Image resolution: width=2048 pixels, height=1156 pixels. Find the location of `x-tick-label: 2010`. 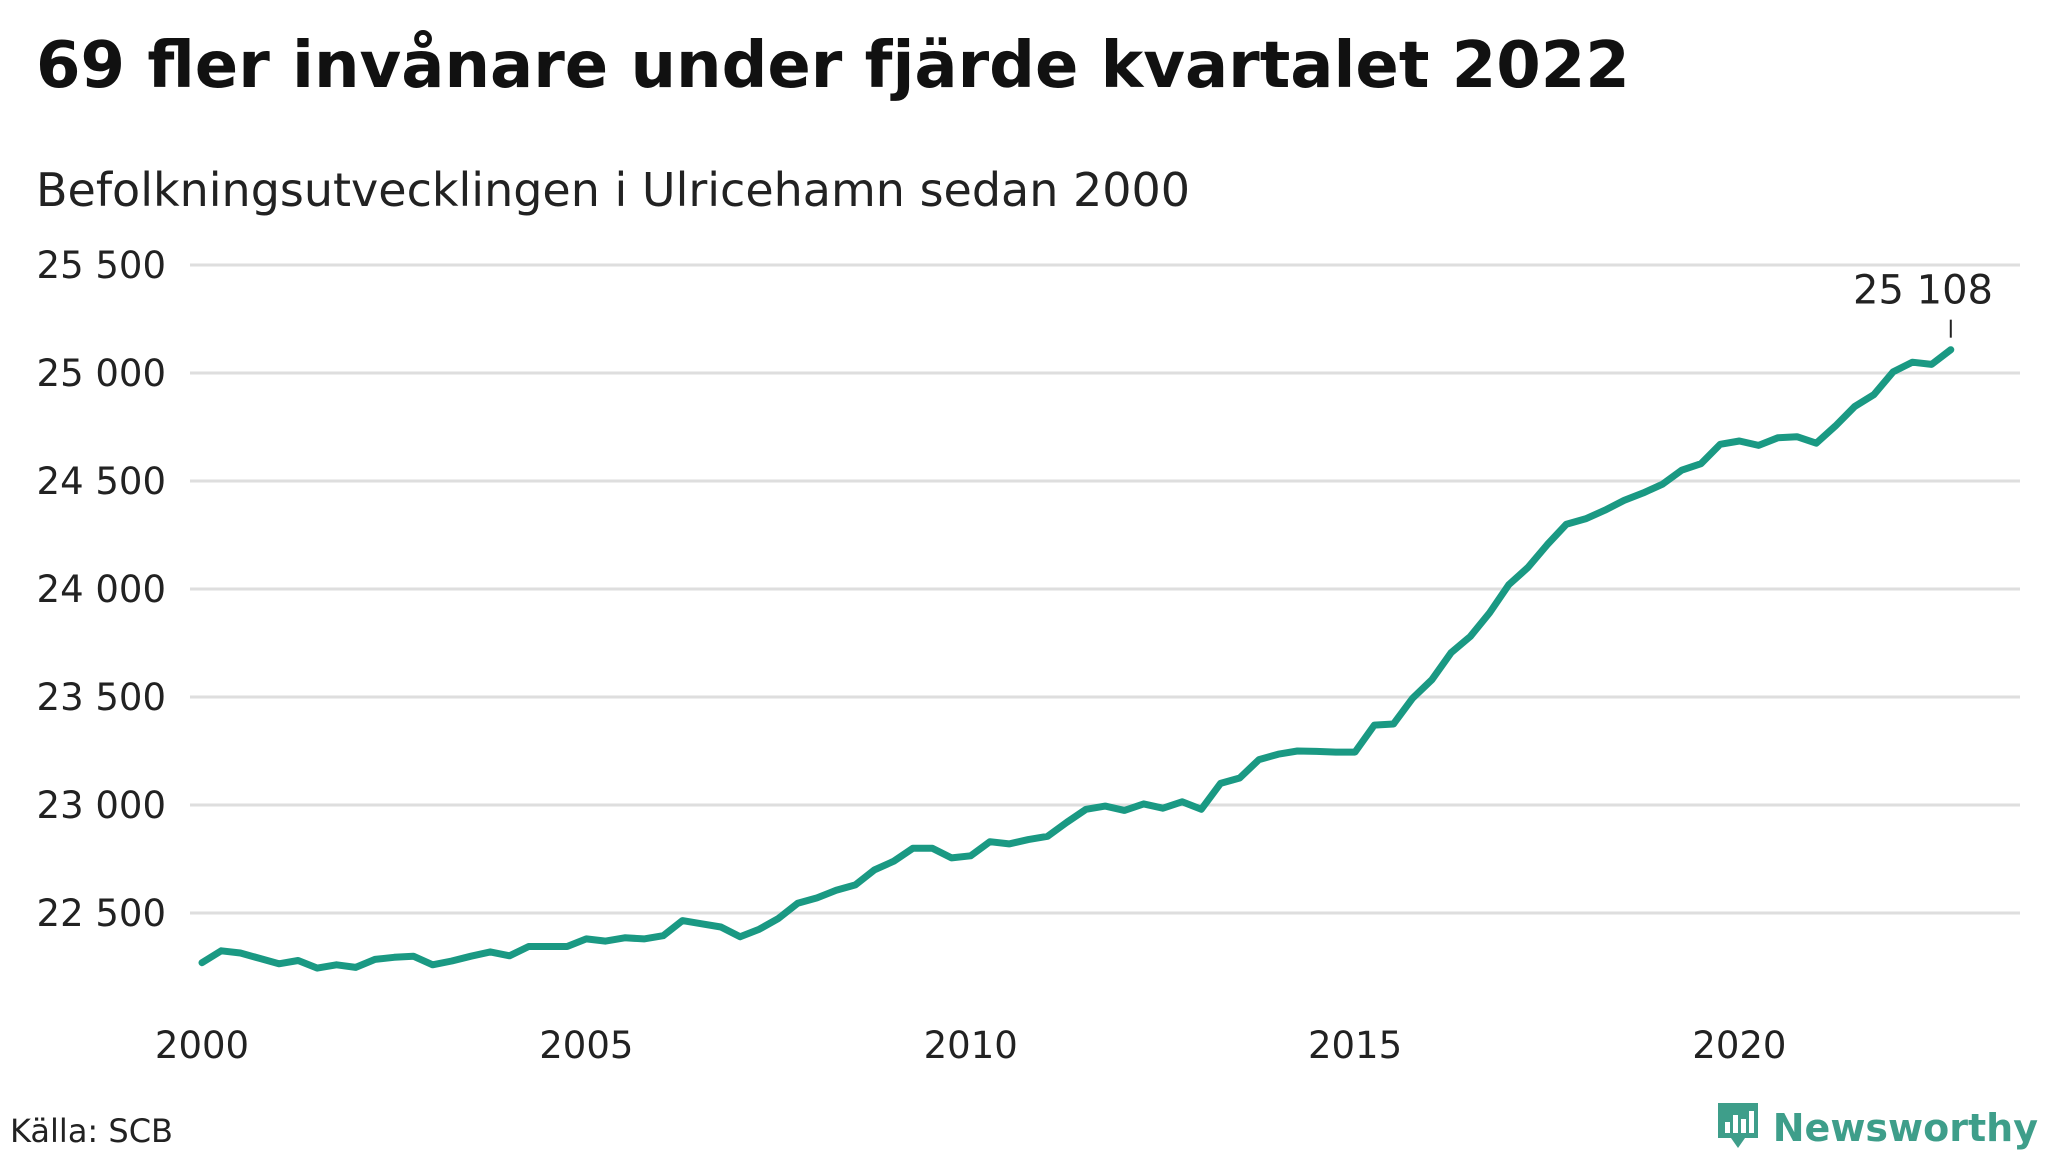

x-tick-label: 2010 is located at coordinates (971, 1045).